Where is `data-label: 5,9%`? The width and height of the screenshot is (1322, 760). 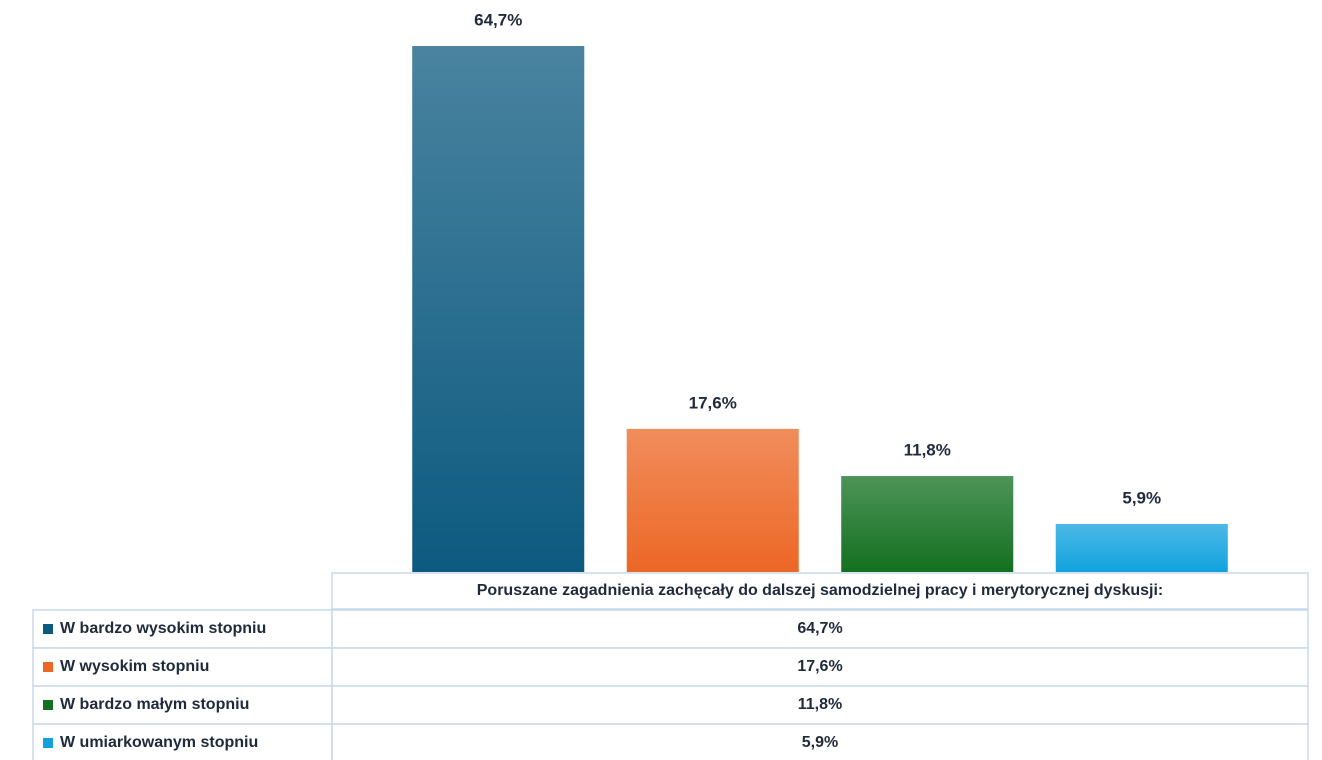
data-label: 5,9% is located at coordinates (1141, 498).